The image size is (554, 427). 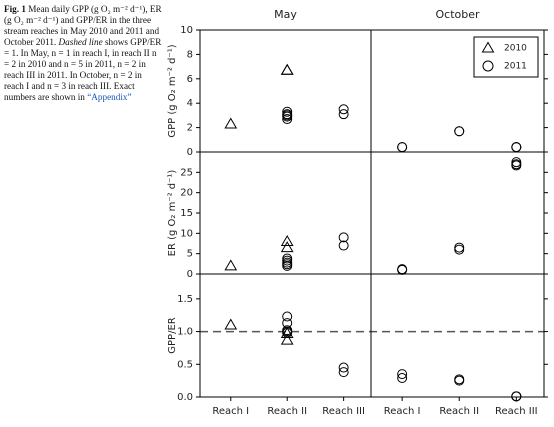 I want to click on column-title: October, so click(x=457, y=14).